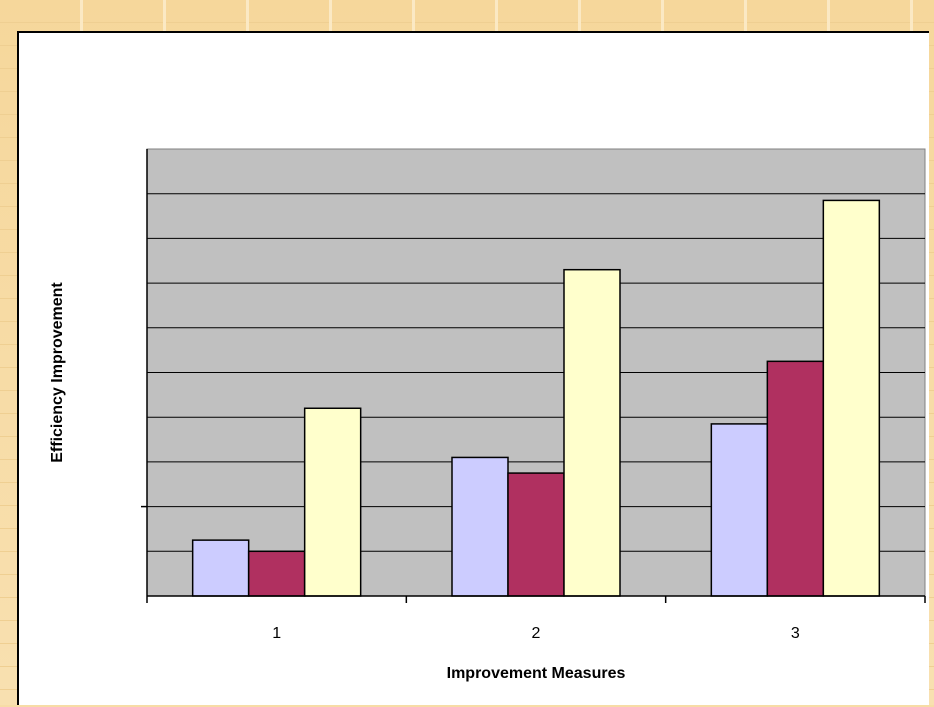  I want to click on x-tick-label: 1, so click(276, 633).